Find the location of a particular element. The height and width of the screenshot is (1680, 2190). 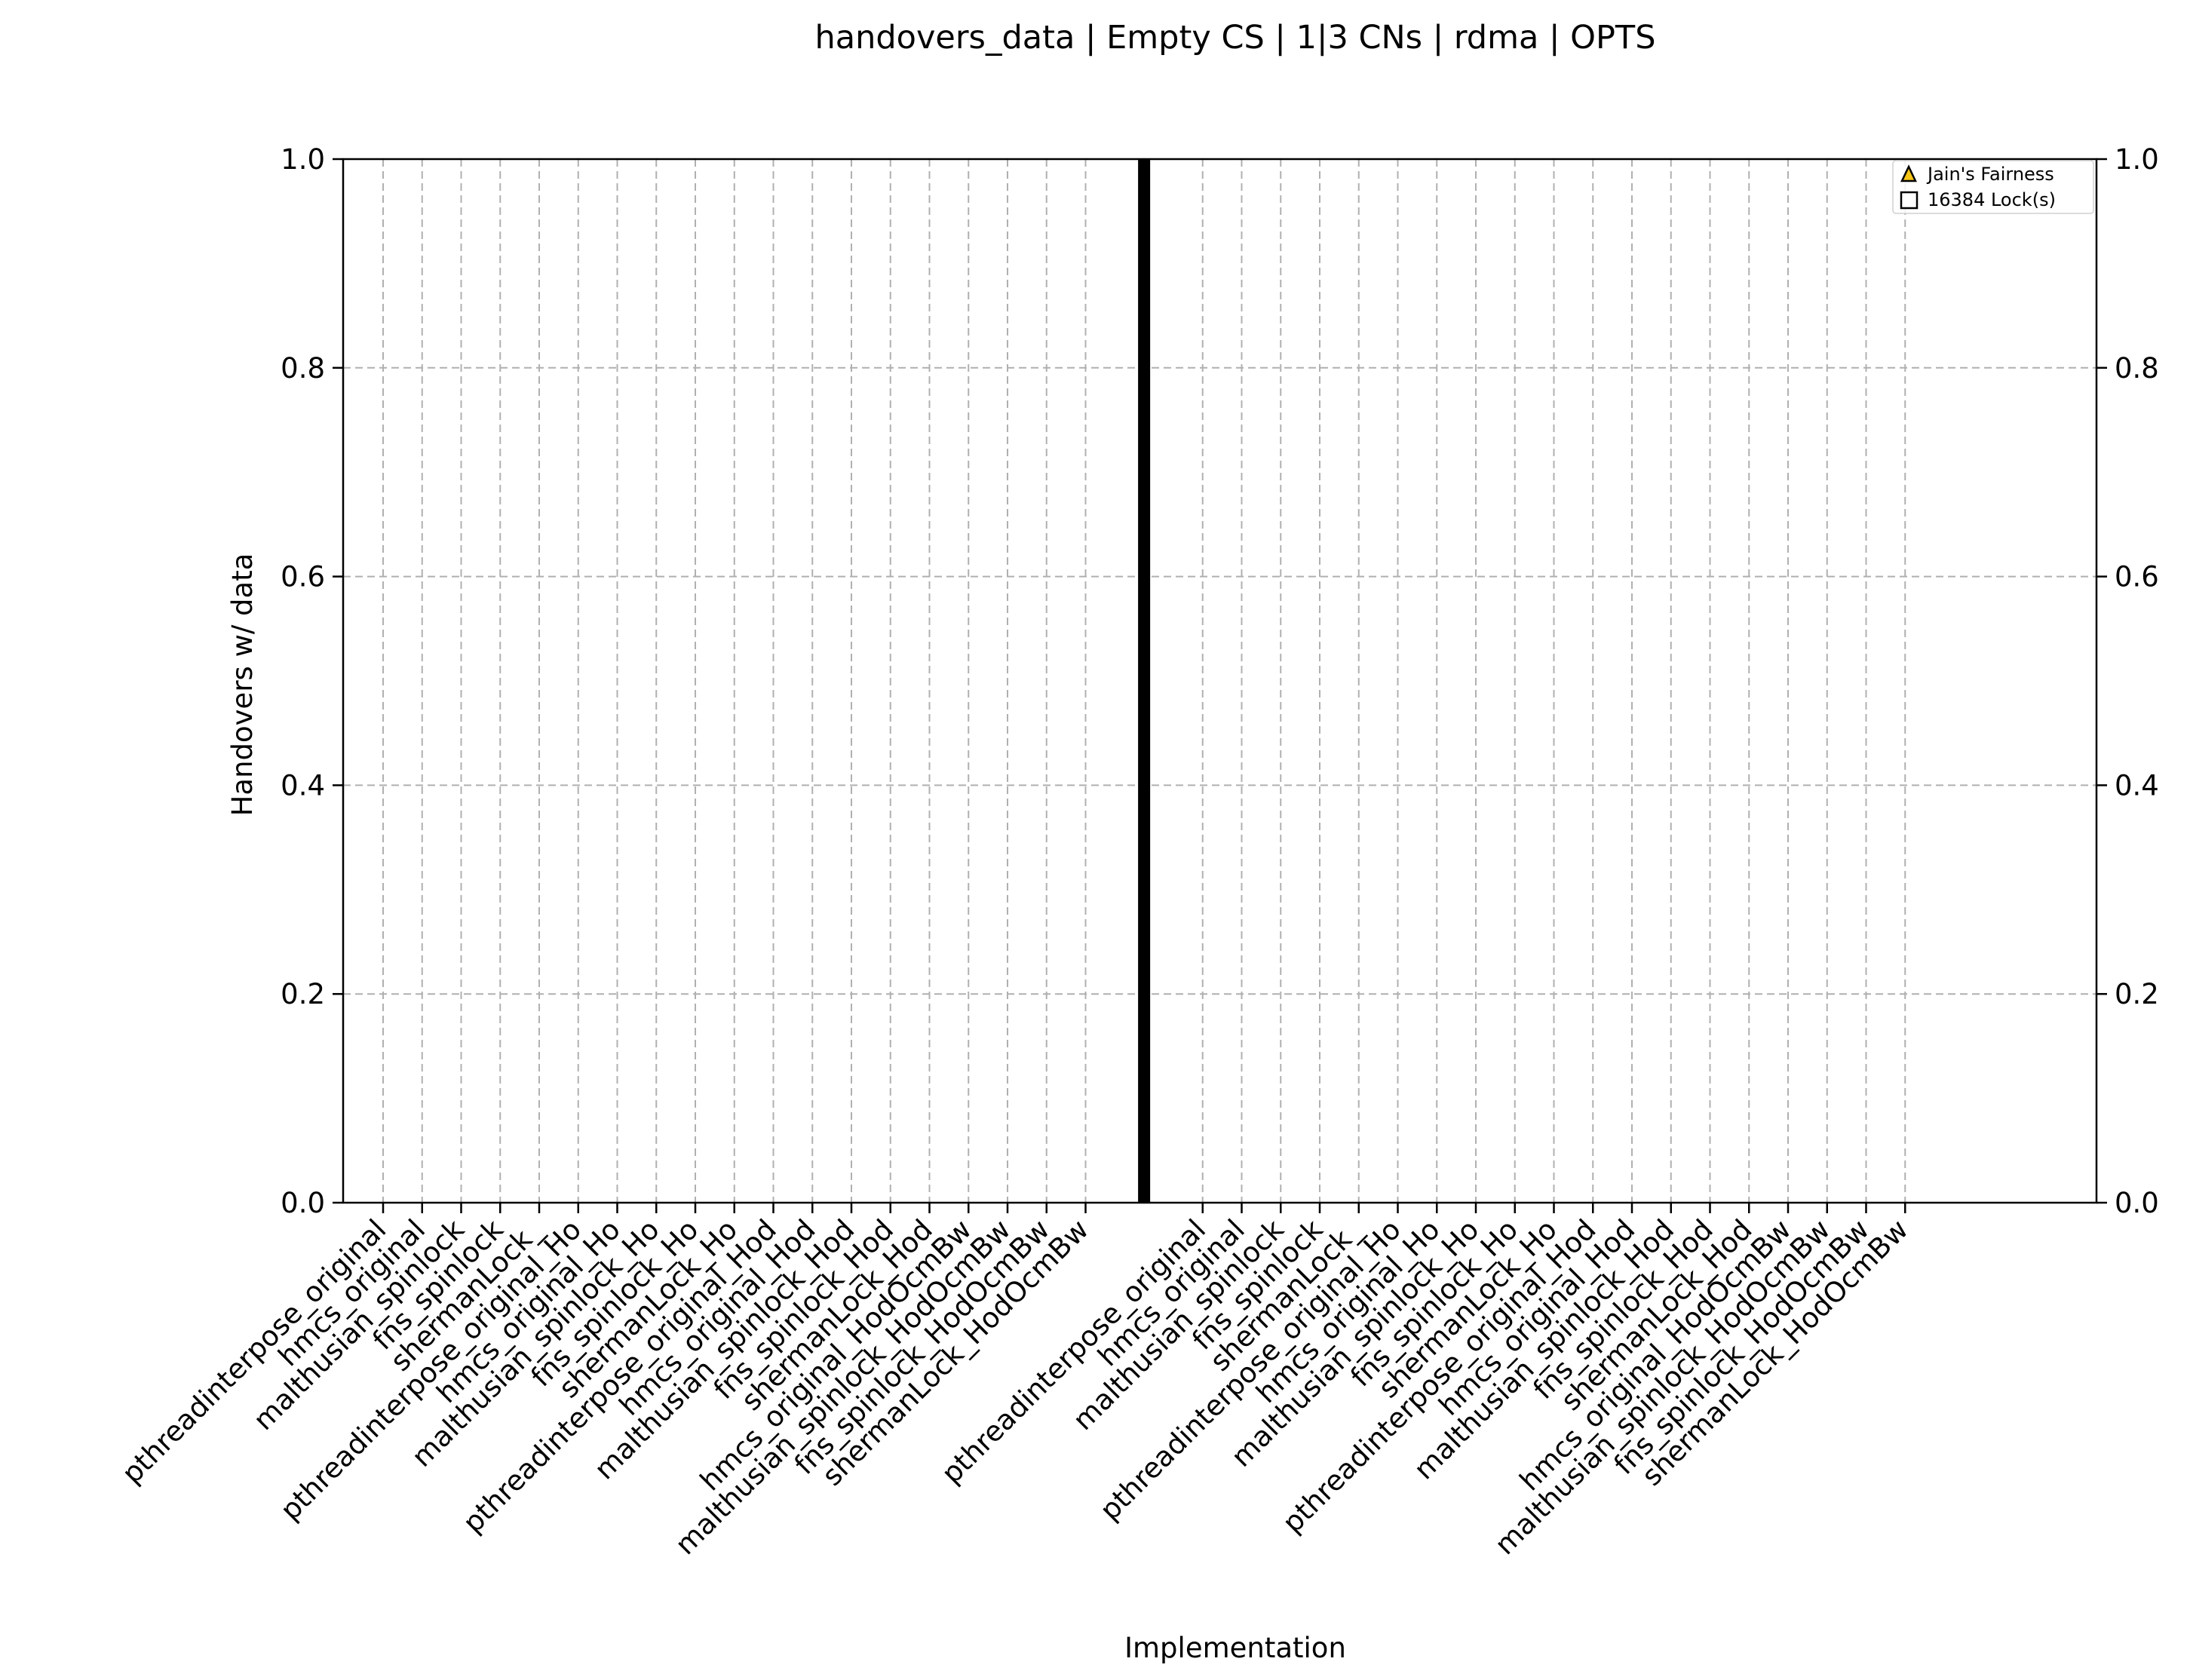

legend-label: 16384 Lock(s) is located at coordinates (1992, 199).